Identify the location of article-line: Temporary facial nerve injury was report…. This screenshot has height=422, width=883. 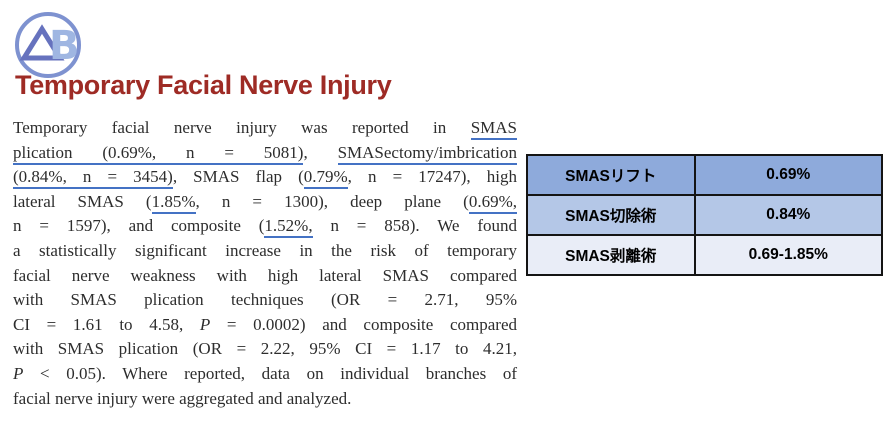
(265, 128).